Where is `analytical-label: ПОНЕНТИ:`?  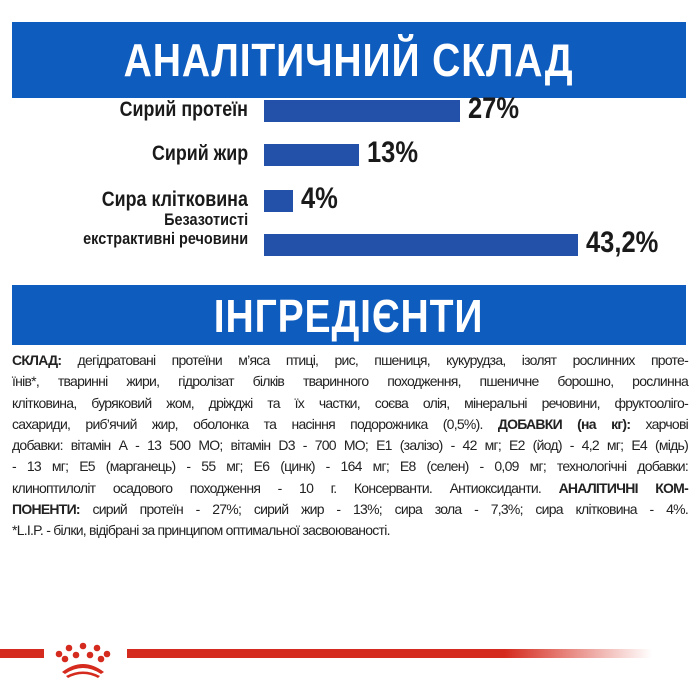
analytical-label: ПОНЕНТИ: is located at coordinates (46, 509).